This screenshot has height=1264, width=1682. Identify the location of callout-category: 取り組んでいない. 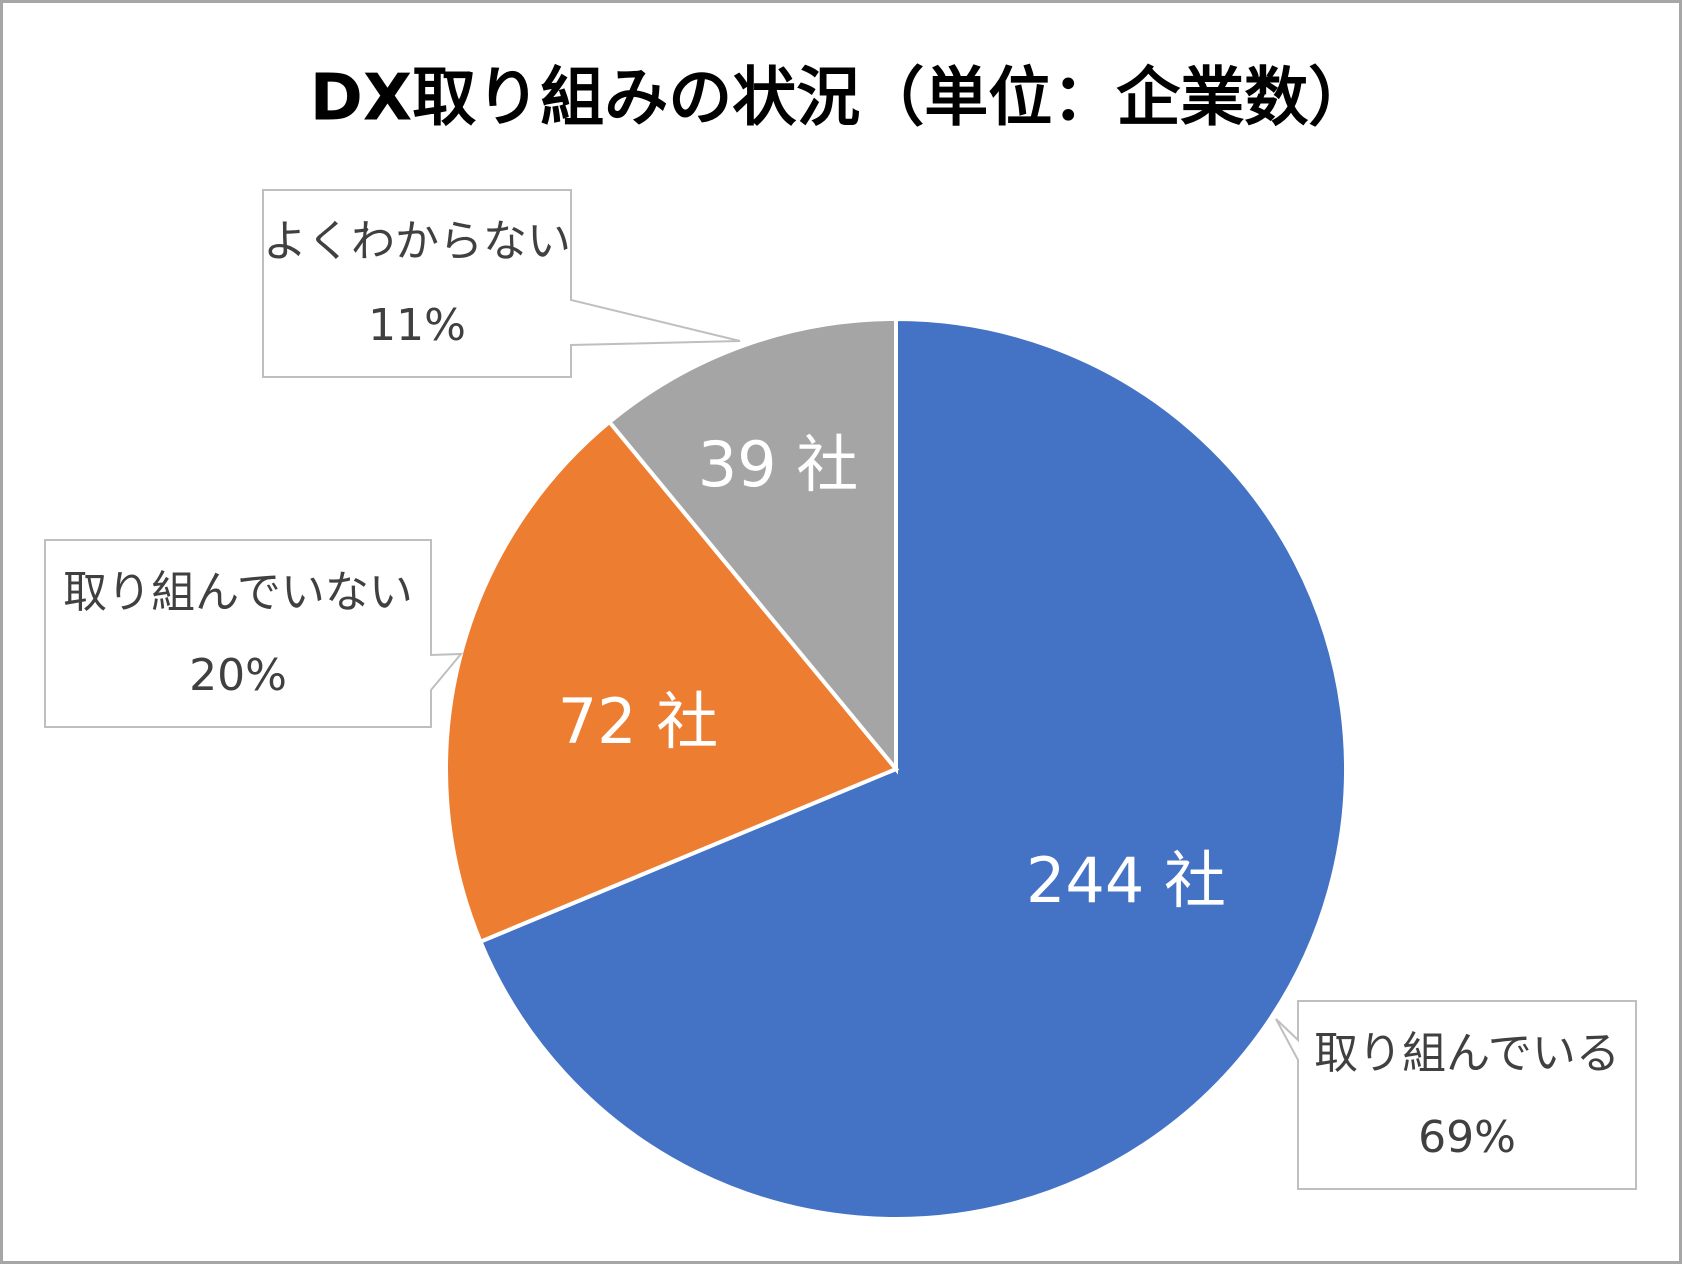
(238, 592).